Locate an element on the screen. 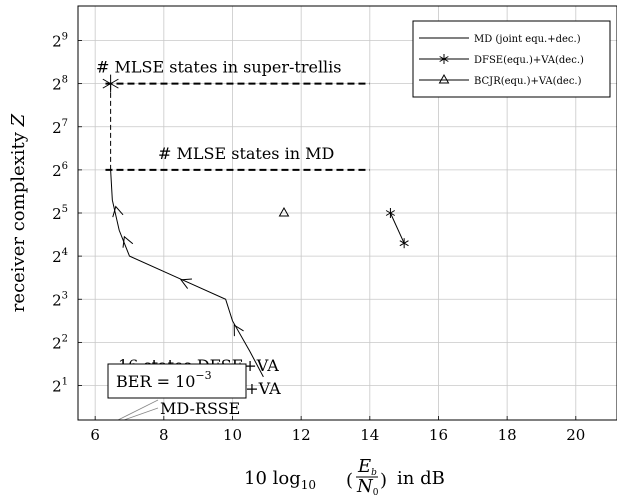 This screenshot has height=502, width=617. x-tick-label: 8 is located at coordinates (164, 435).